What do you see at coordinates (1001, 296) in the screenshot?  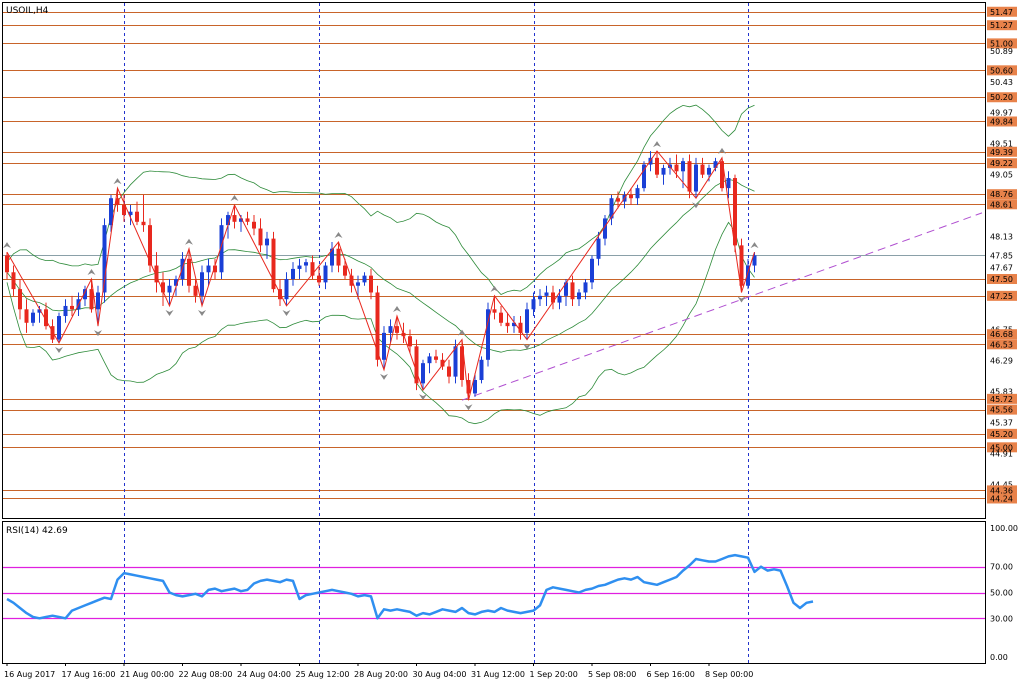 I see `price-tick-label: 47.25` at bounding box center [1001, 296].